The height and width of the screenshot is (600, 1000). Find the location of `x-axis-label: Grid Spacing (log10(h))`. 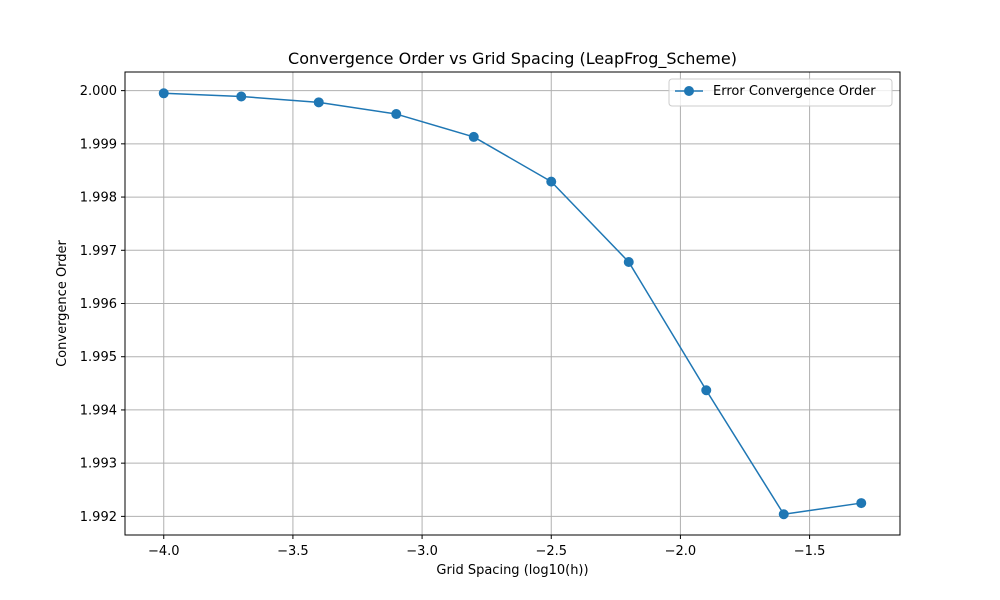

x-axis-label: Grid Spacing (log10(h)) is located at coordinates (512, 570).